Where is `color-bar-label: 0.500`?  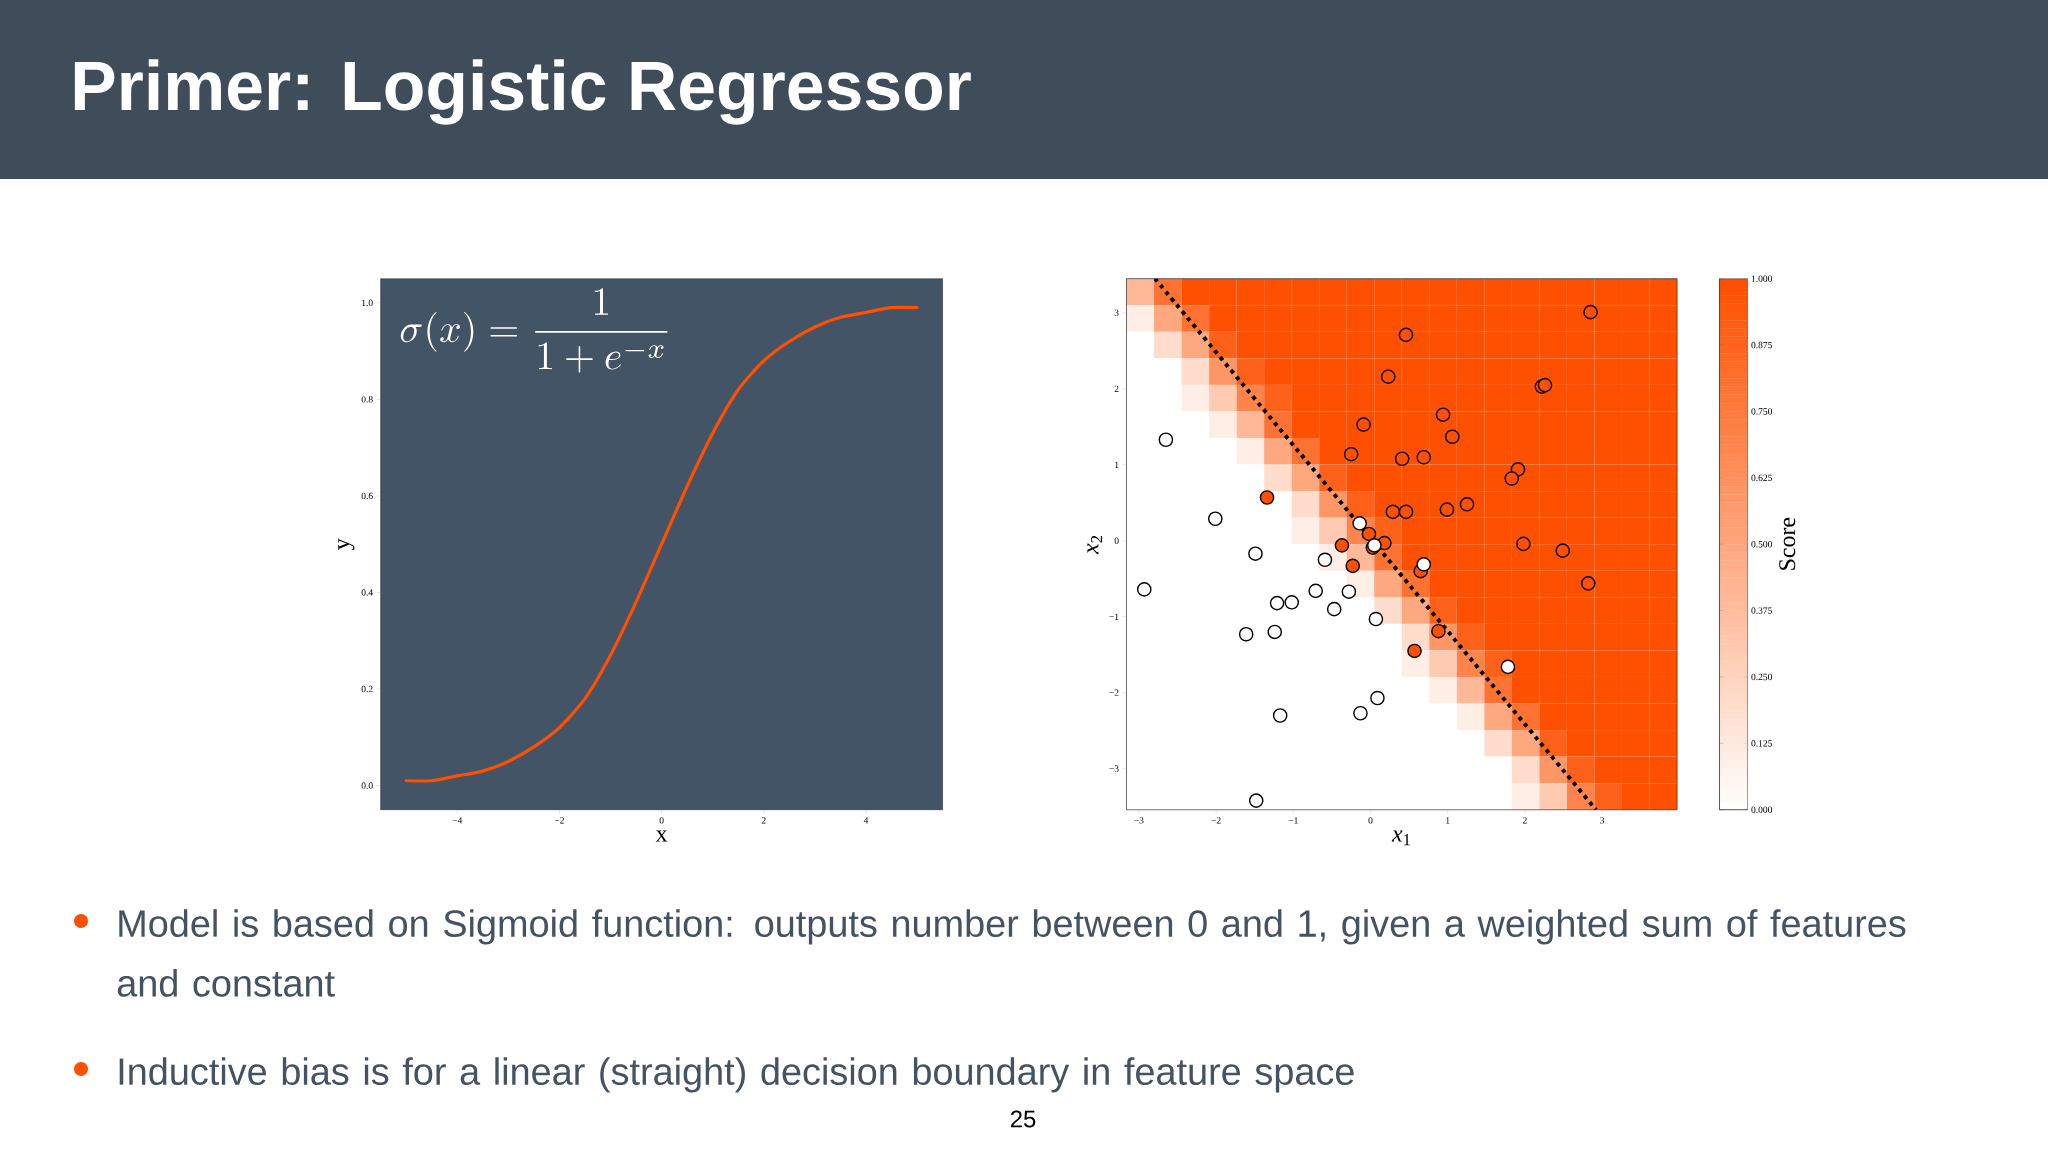 color-bar-label: 0.500 is located at coordinates (1761, 544).